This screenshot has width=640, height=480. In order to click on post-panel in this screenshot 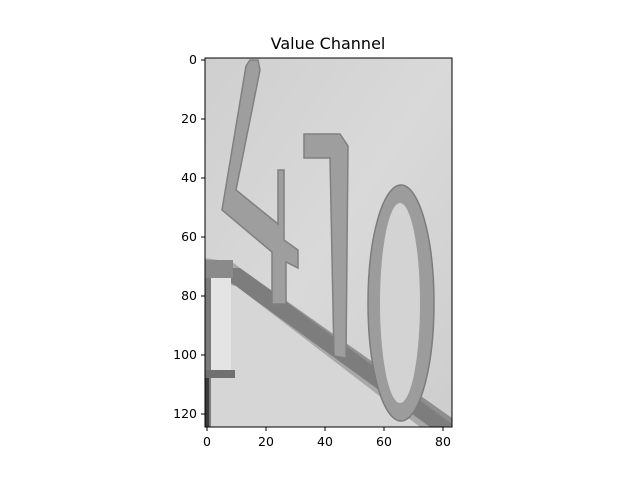, I will do `click(220, 326)`.